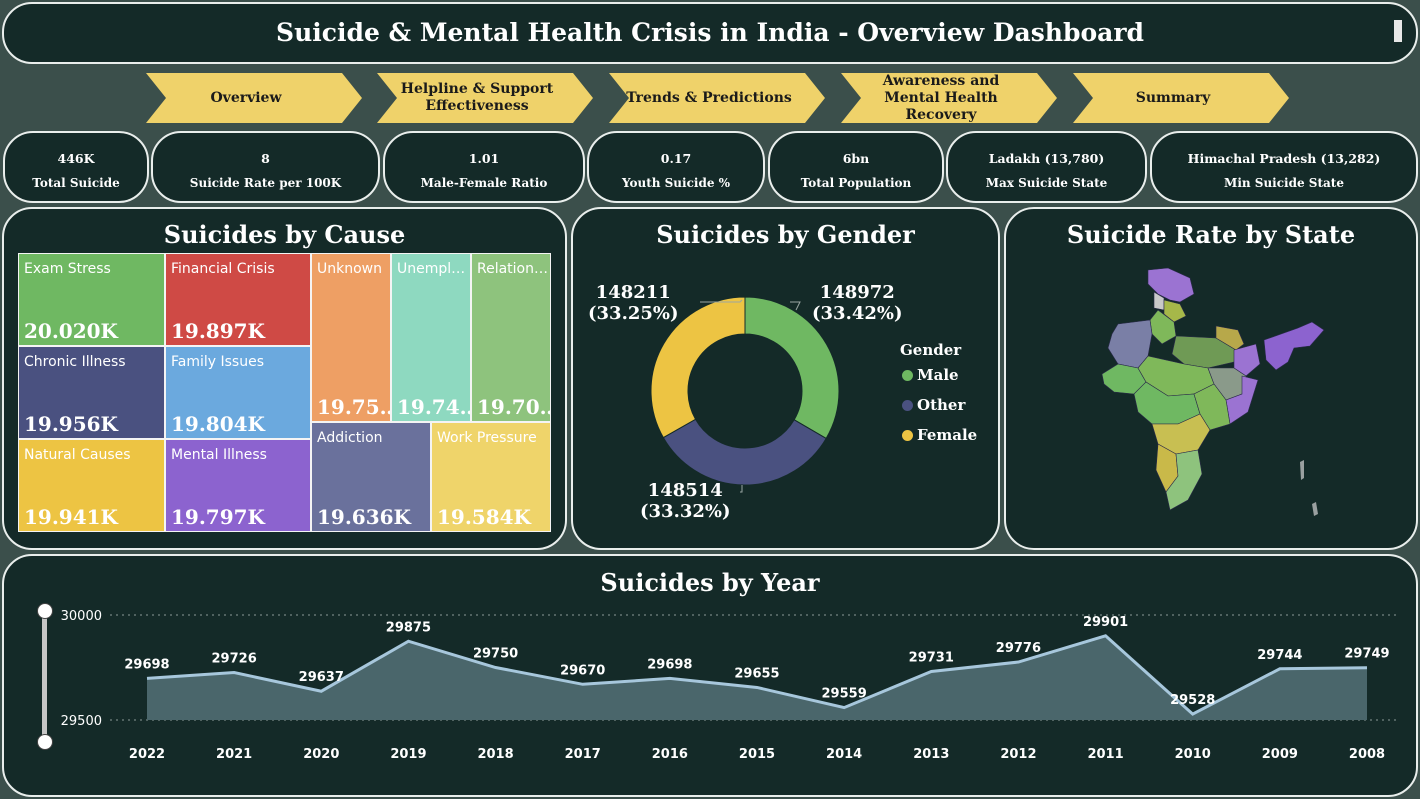 The height and width of the screenshot is (799, 1420). I want to click on x-tick-label: 2020, so click(321, 754).